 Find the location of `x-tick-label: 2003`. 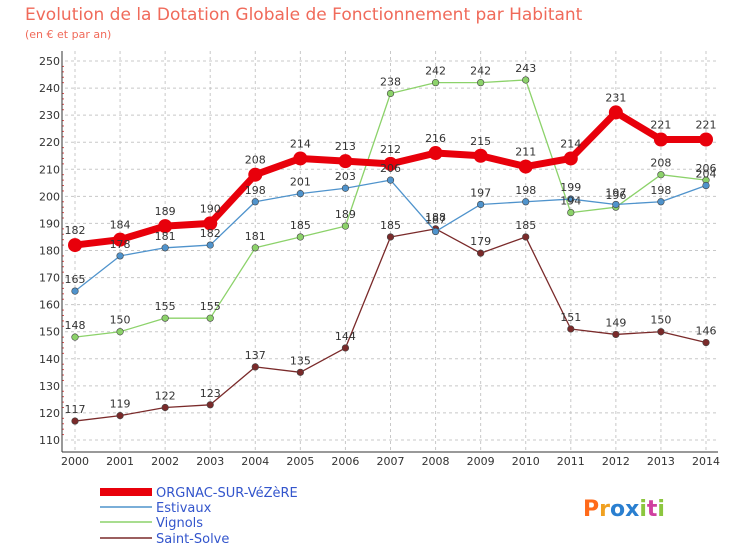

x-tick-label: 2003 is located at coordinates (210, 461).